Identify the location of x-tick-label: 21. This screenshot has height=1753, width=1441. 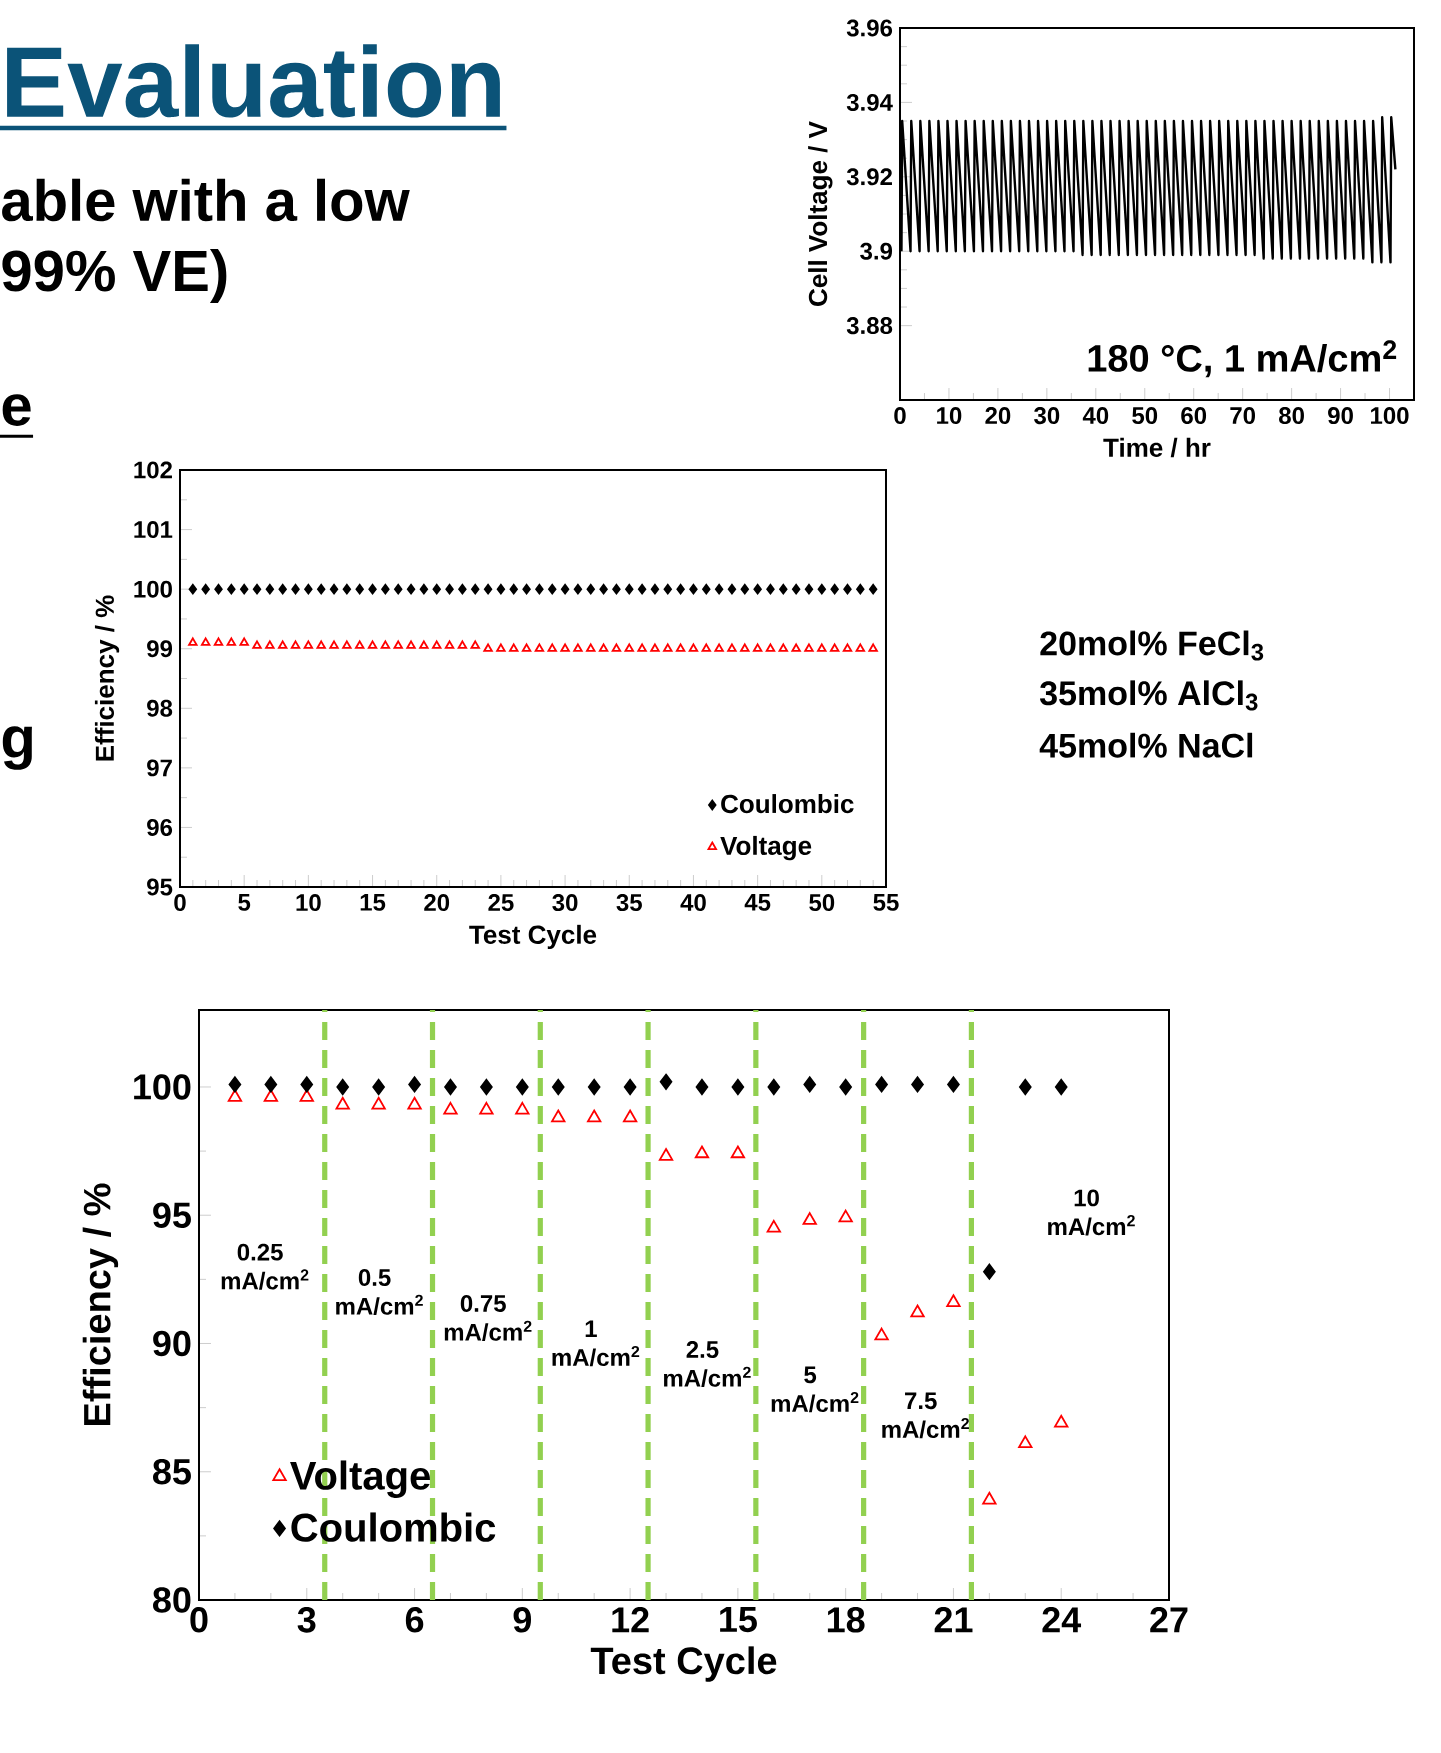
(953, 1620).